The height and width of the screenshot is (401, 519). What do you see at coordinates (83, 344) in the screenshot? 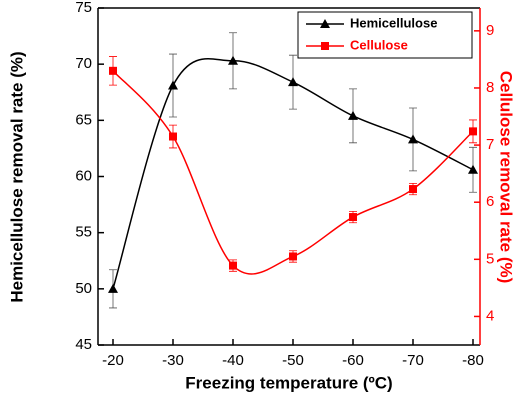
I see `y-tick-label: 45` at bounding box center [83, 344].